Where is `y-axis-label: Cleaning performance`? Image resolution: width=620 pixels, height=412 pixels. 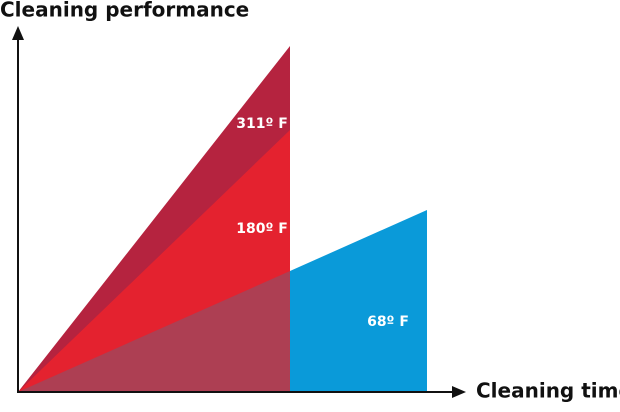
y-axis-label: Cleaning performance is located at coordinates (124, 11).